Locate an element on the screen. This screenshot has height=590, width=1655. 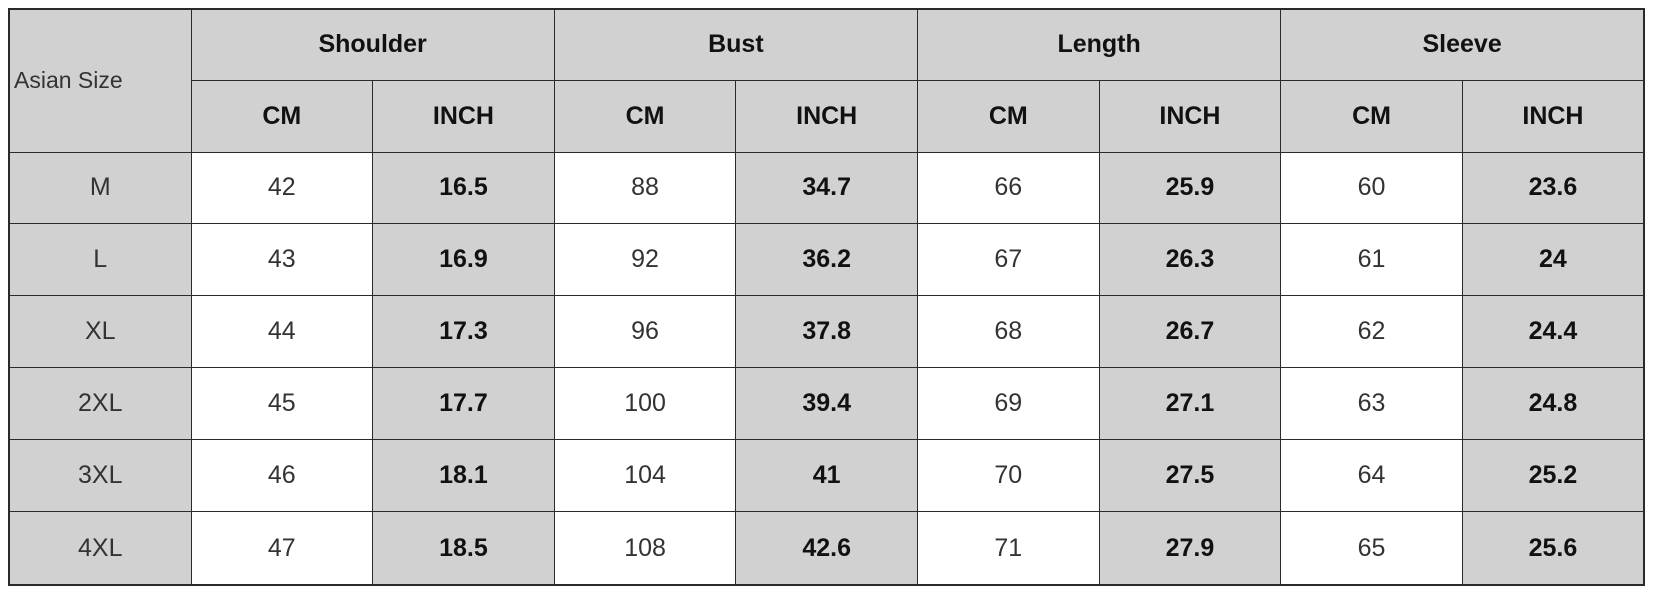
group-header-length: Length is located at coordinates (1099, 44).